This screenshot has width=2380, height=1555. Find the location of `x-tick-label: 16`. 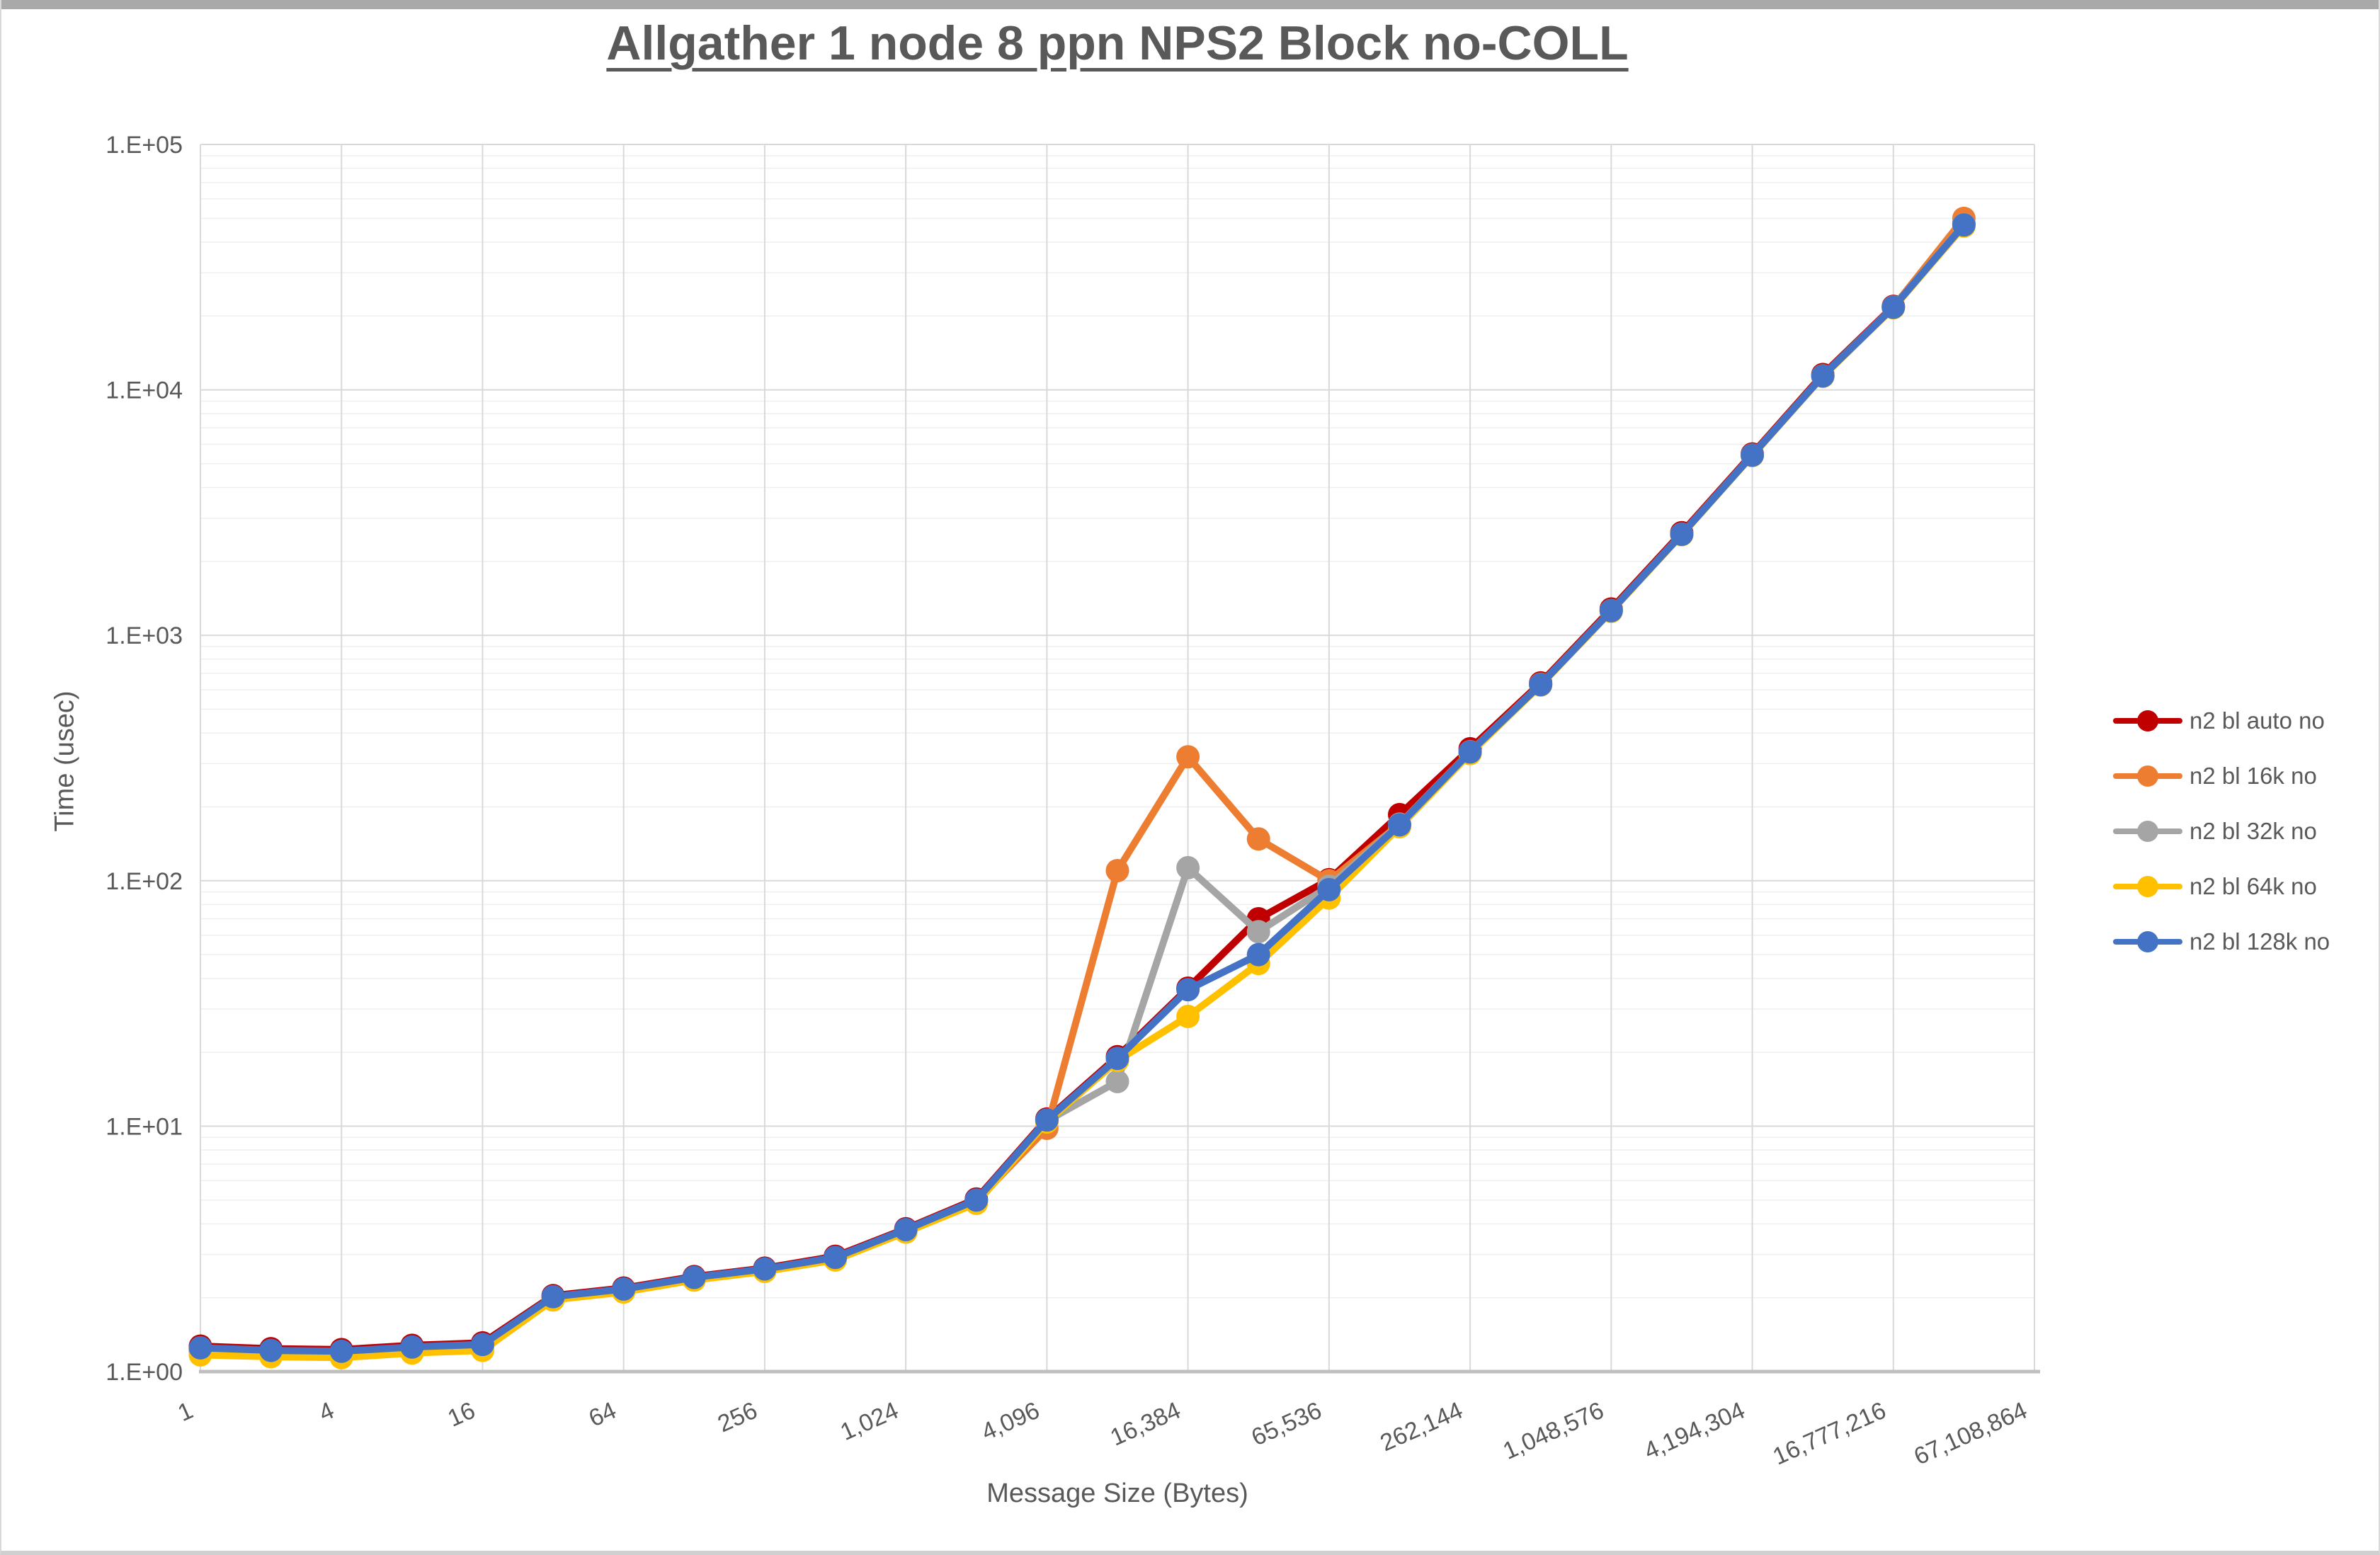

x-tick-label: 16 is located at coordinates (461, 1414).